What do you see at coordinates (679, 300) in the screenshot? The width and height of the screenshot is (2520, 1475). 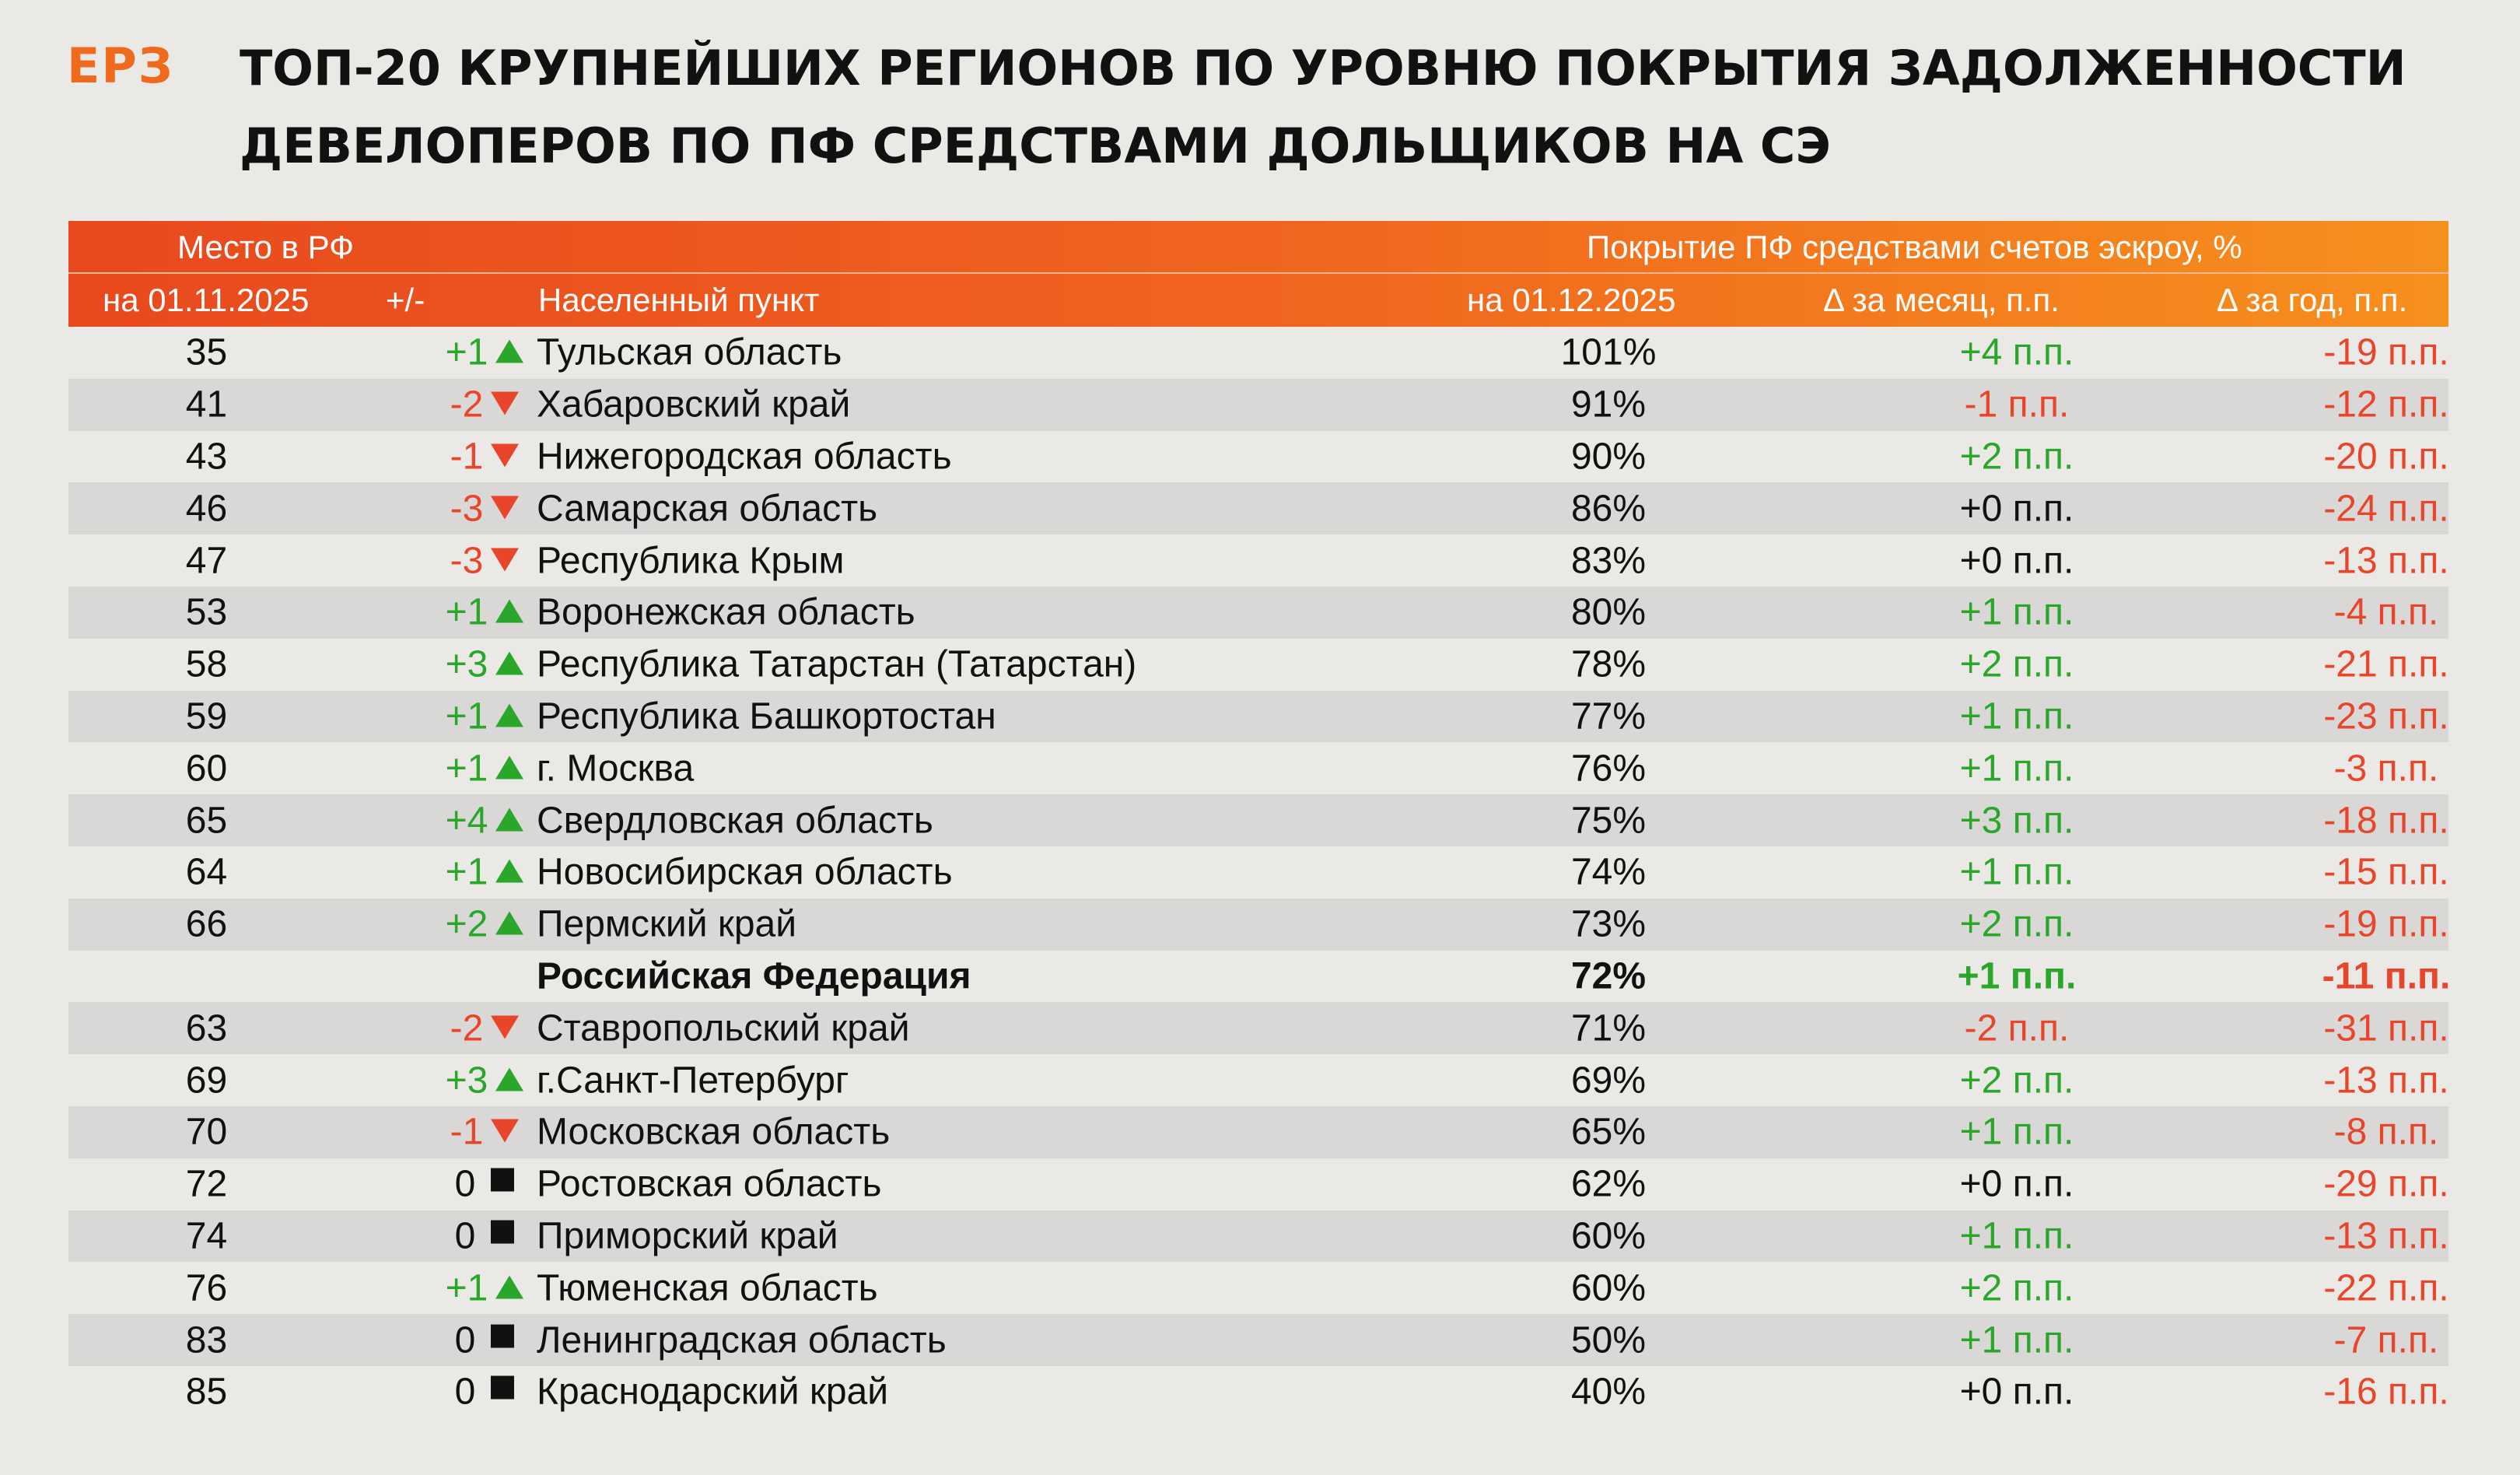 I see `header-region: Населенный пункт` at bounding box center [679, 300].